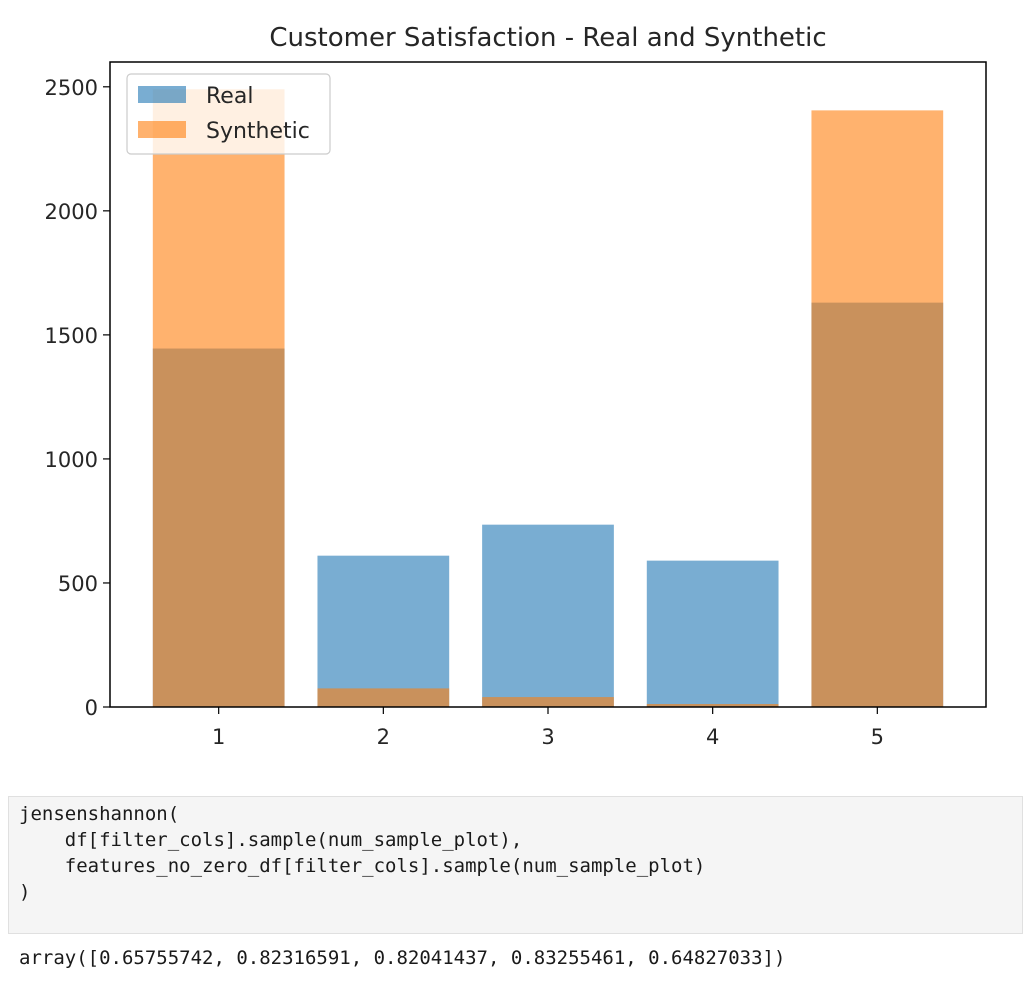  Describe the element at coordinates (162, 129) in the screenshot. I see `legend-swatch-synthetic` at that location.